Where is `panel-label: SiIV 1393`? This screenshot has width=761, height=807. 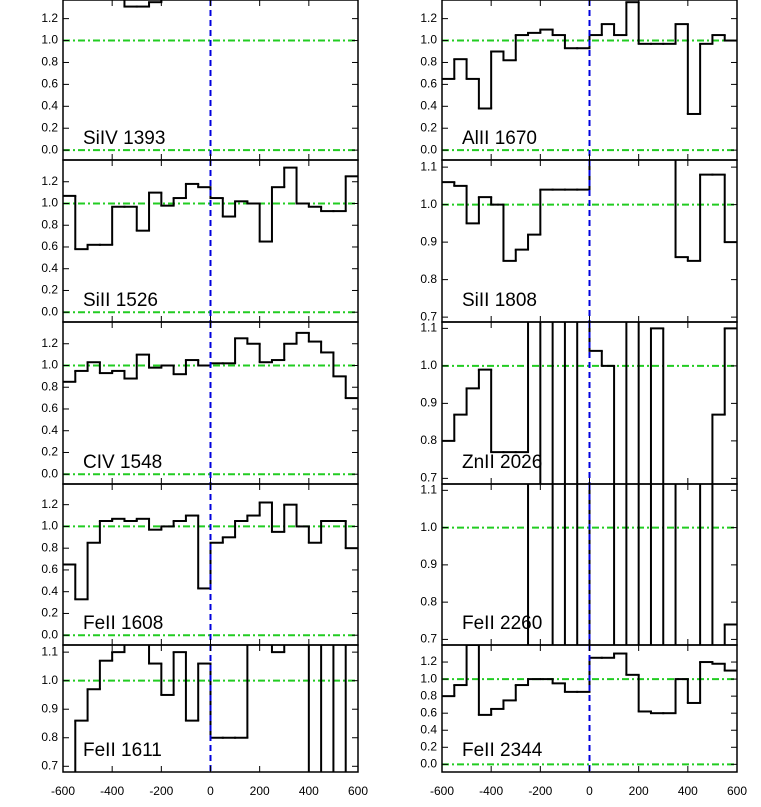
panel-label: SiIV 1393 is located at coordinates (124, 138).